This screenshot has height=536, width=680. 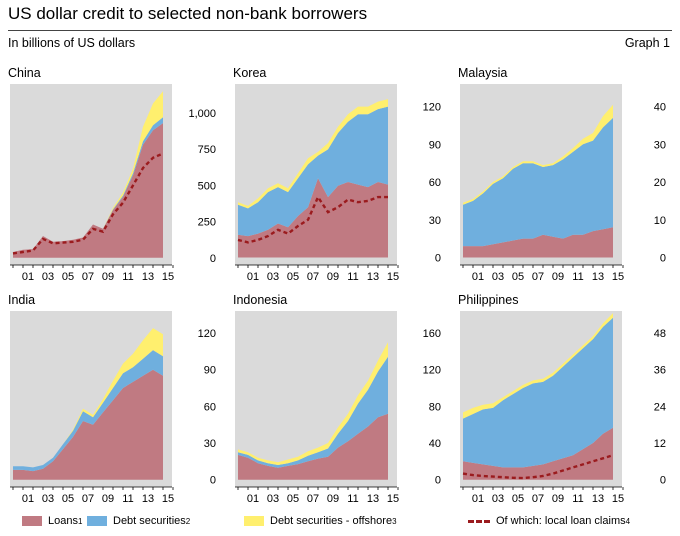 What do you see at coordinates (660, 221) in the screenshot?
I see `y-tick-label-malaysia: 10` at bounding box center [660, 221].